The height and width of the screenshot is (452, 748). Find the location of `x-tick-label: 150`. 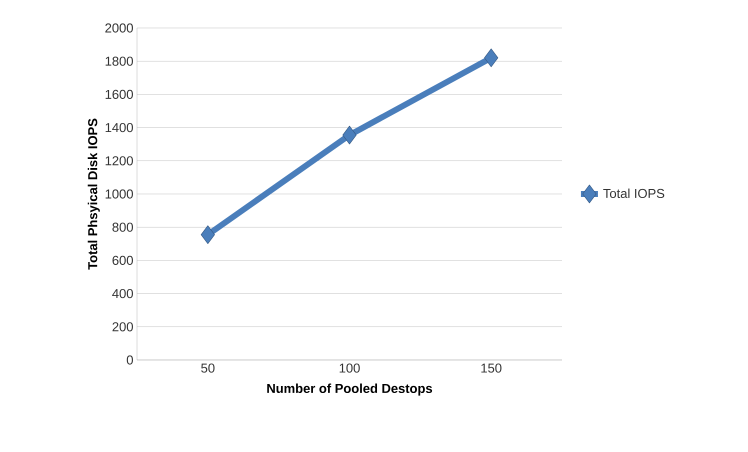

x-tick-label: 150 is located at coordinates (491, 368).